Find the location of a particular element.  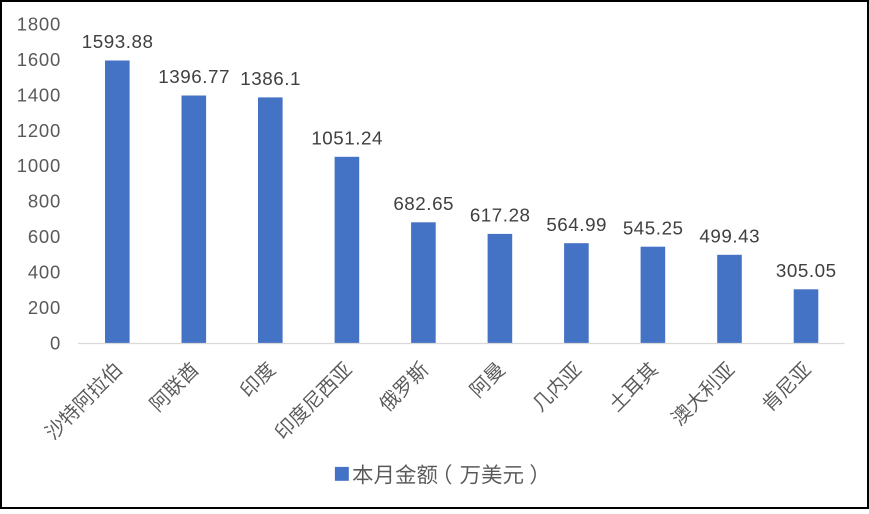

svg-text: 617.28 is located at coordinates (500, 215).